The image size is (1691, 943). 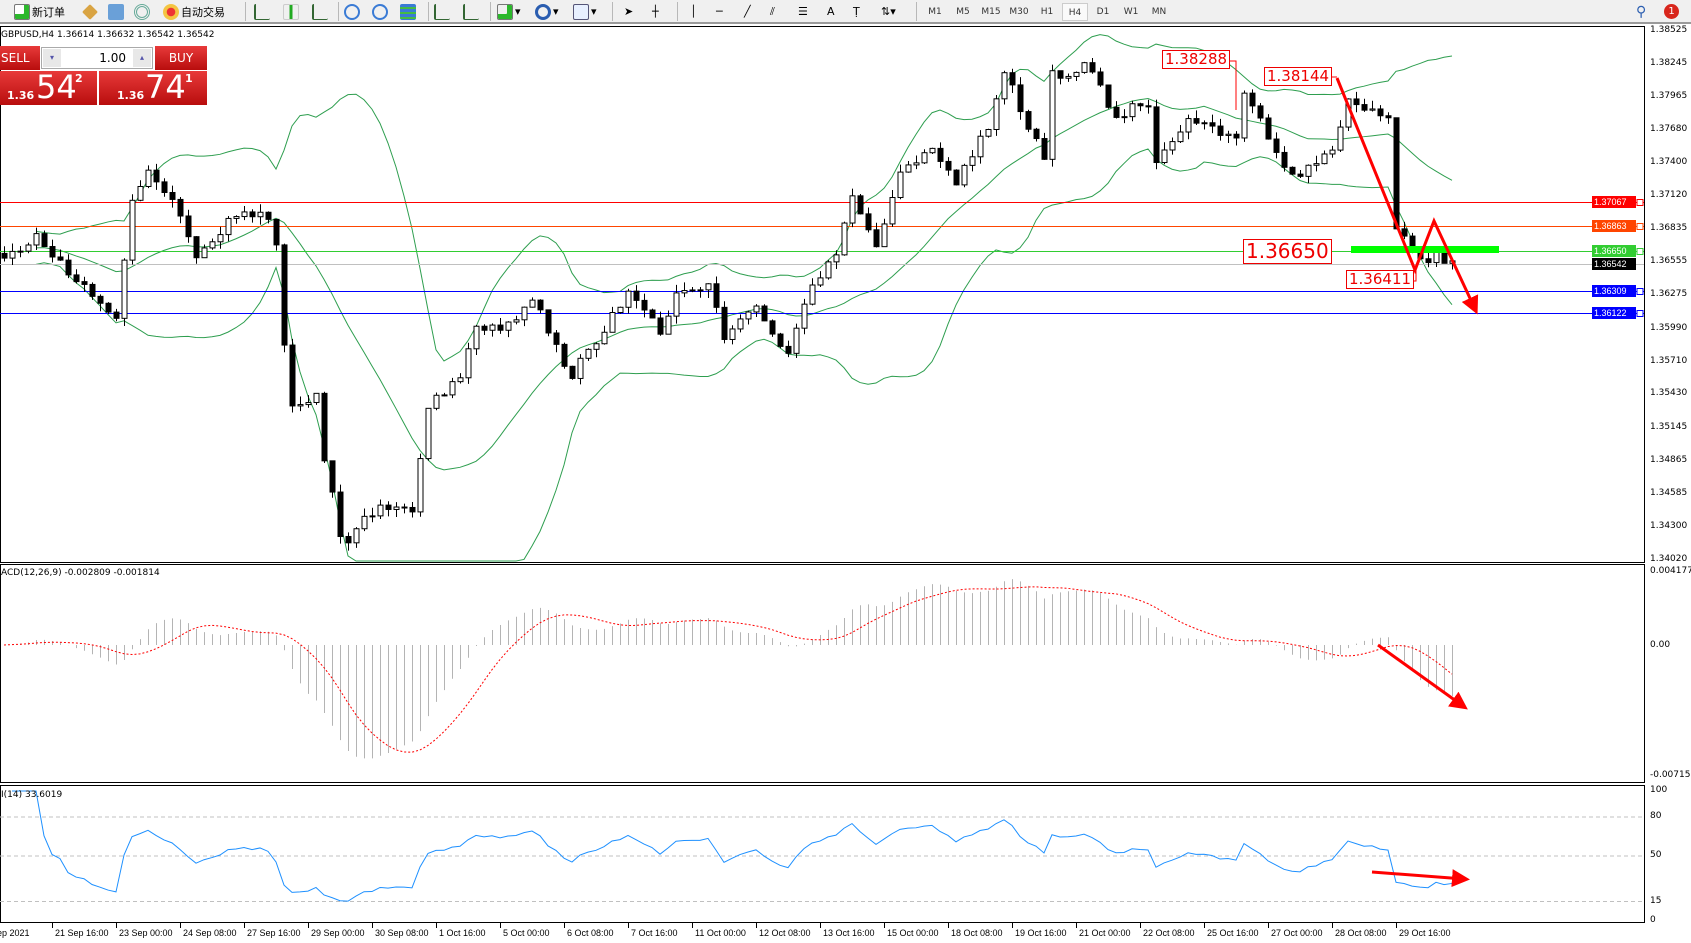 What do you see at coordinates (1669, 294) in the screenshot?
I see `price-axis-label: 1.36275` at bounding box center [1669, 294].